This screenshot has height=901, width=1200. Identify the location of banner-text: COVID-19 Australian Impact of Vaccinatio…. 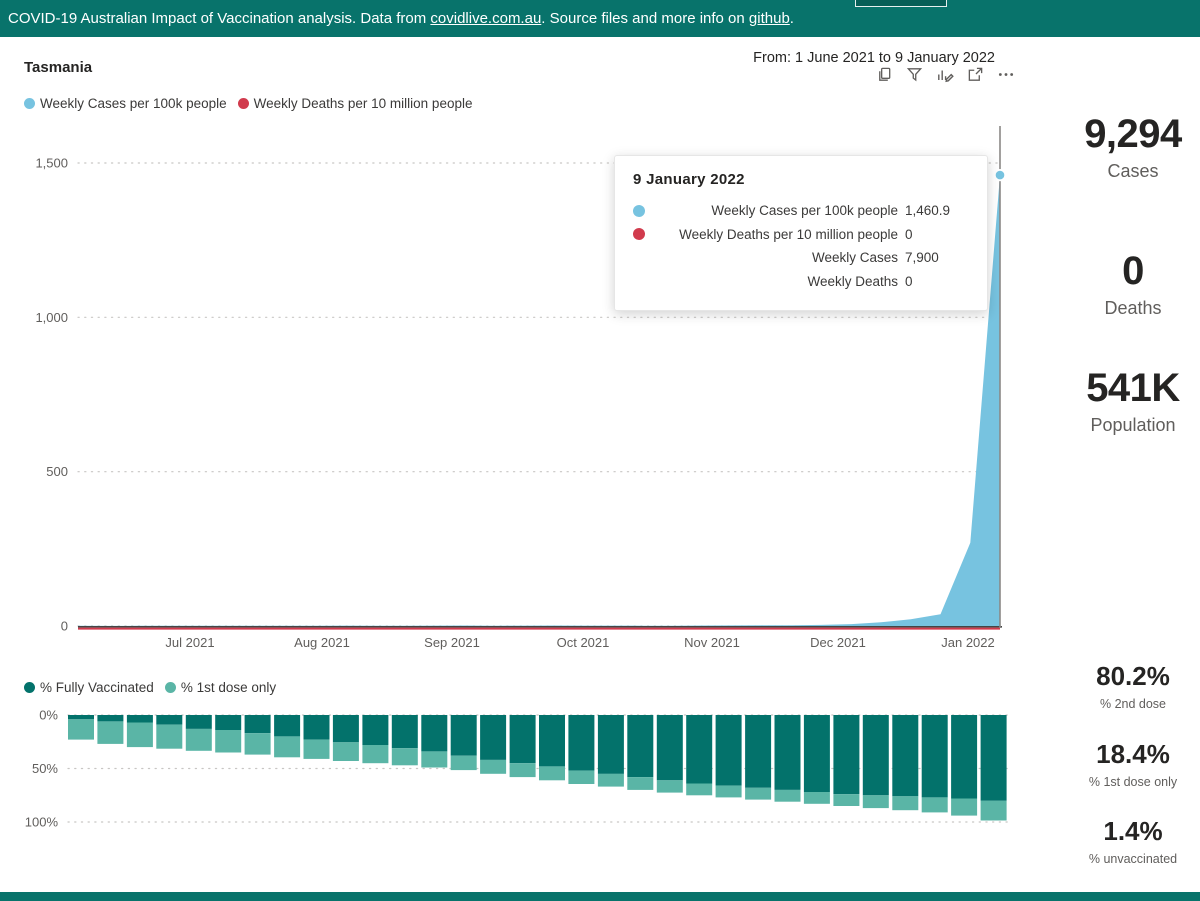
(401, 18).